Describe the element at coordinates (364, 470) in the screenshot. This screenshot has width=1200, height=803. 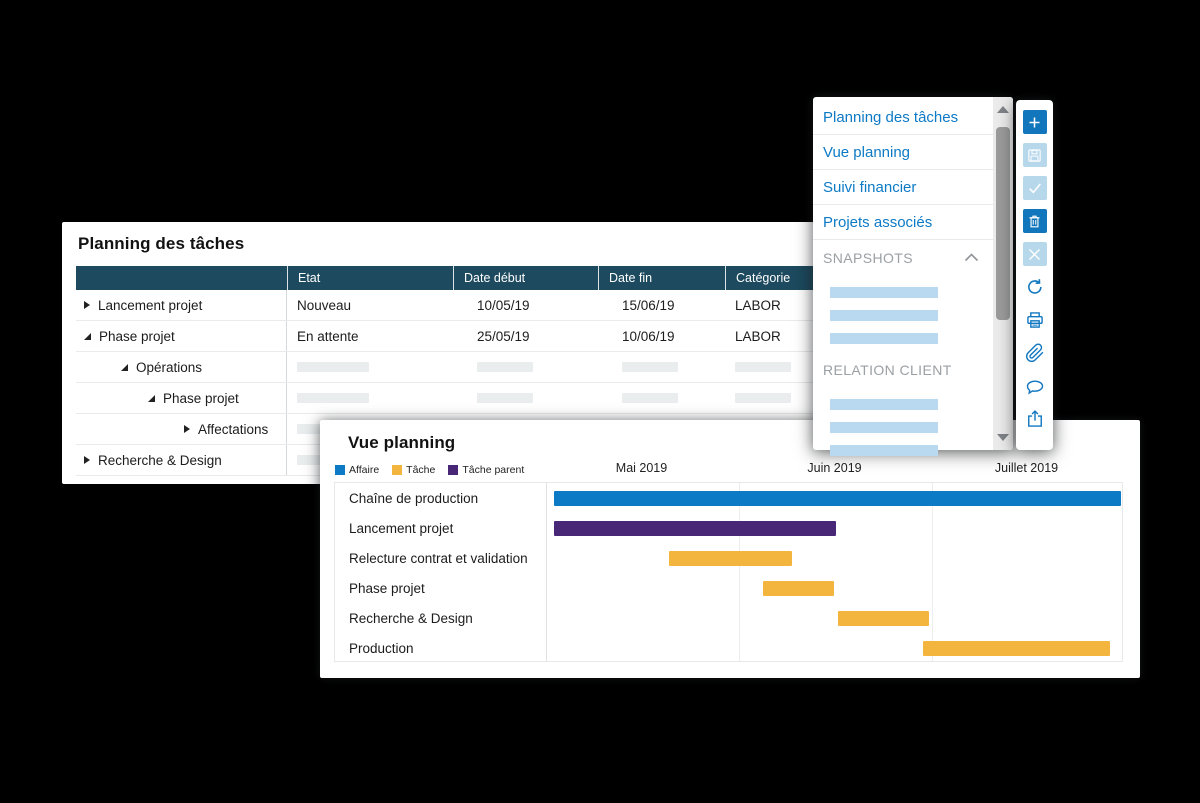
I see `legend-label: Affaire` at that location.